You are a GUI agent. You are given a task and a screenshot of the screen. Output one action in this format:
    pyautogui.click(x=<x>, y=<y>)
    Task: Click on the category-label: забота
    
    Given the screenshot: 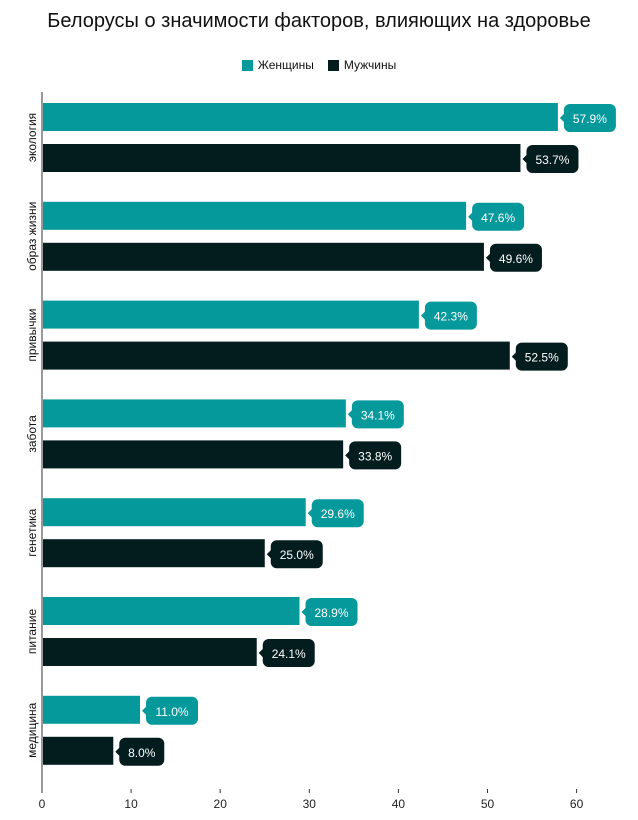 What is the action you would take?
    pyautogui.click(x=32, y=434)
    